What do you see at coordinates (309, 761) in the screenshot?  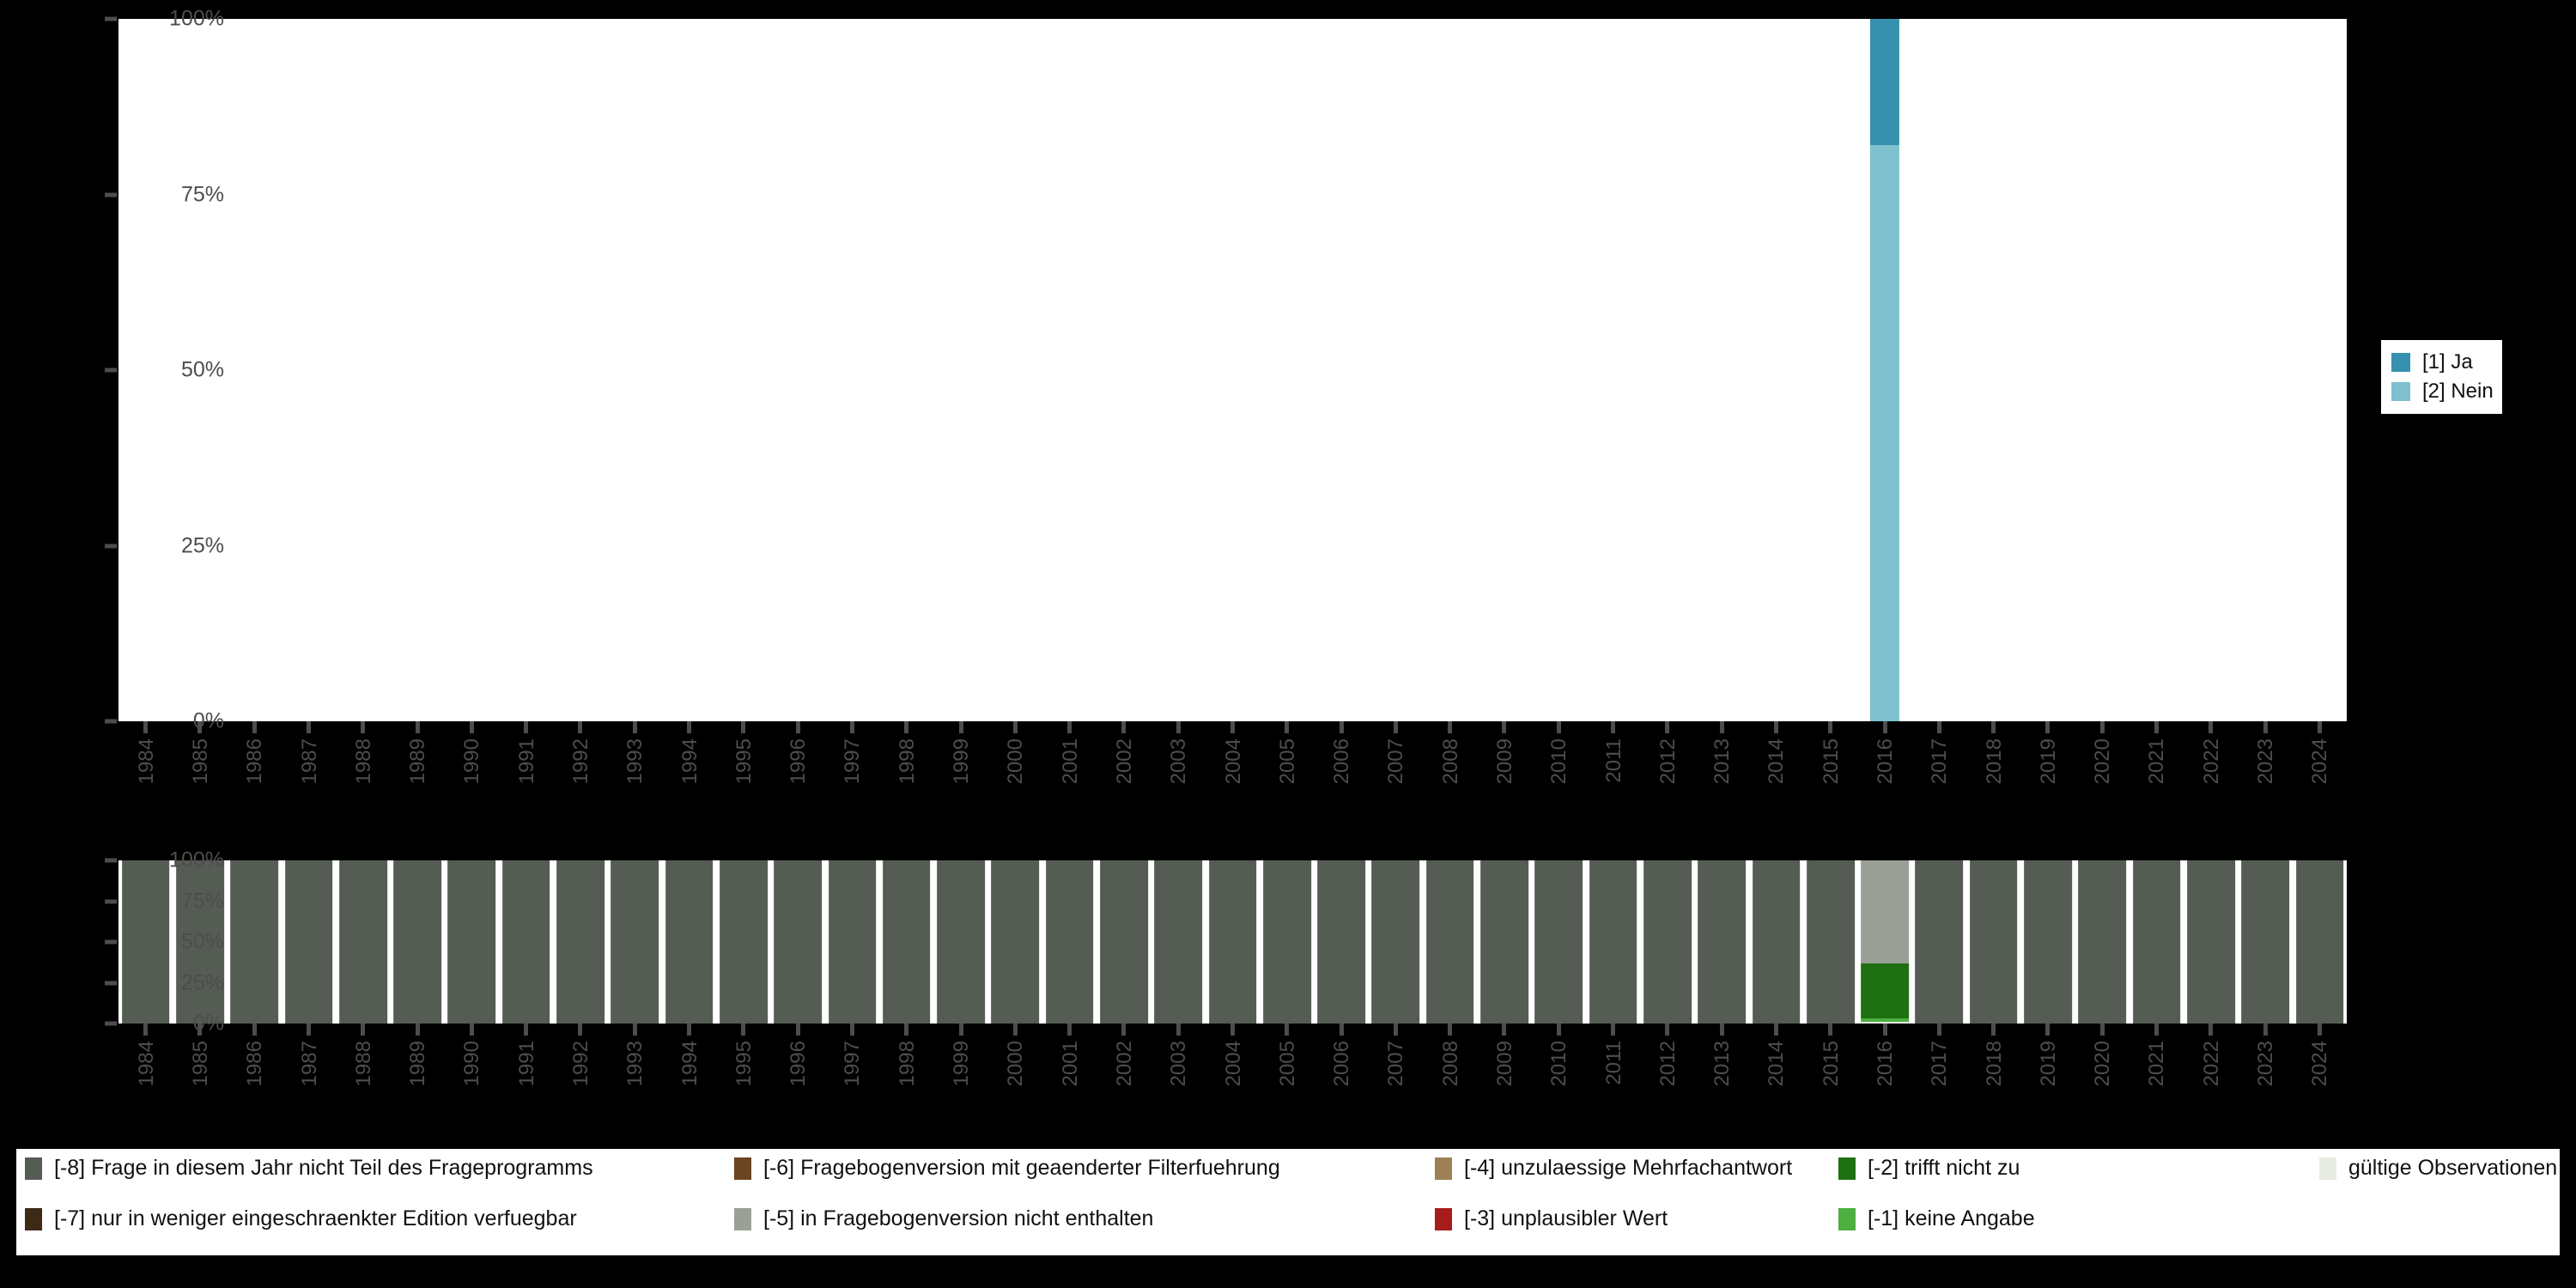 I see `x-axis-tick-label: 1987` at bounding box center [309, 761].